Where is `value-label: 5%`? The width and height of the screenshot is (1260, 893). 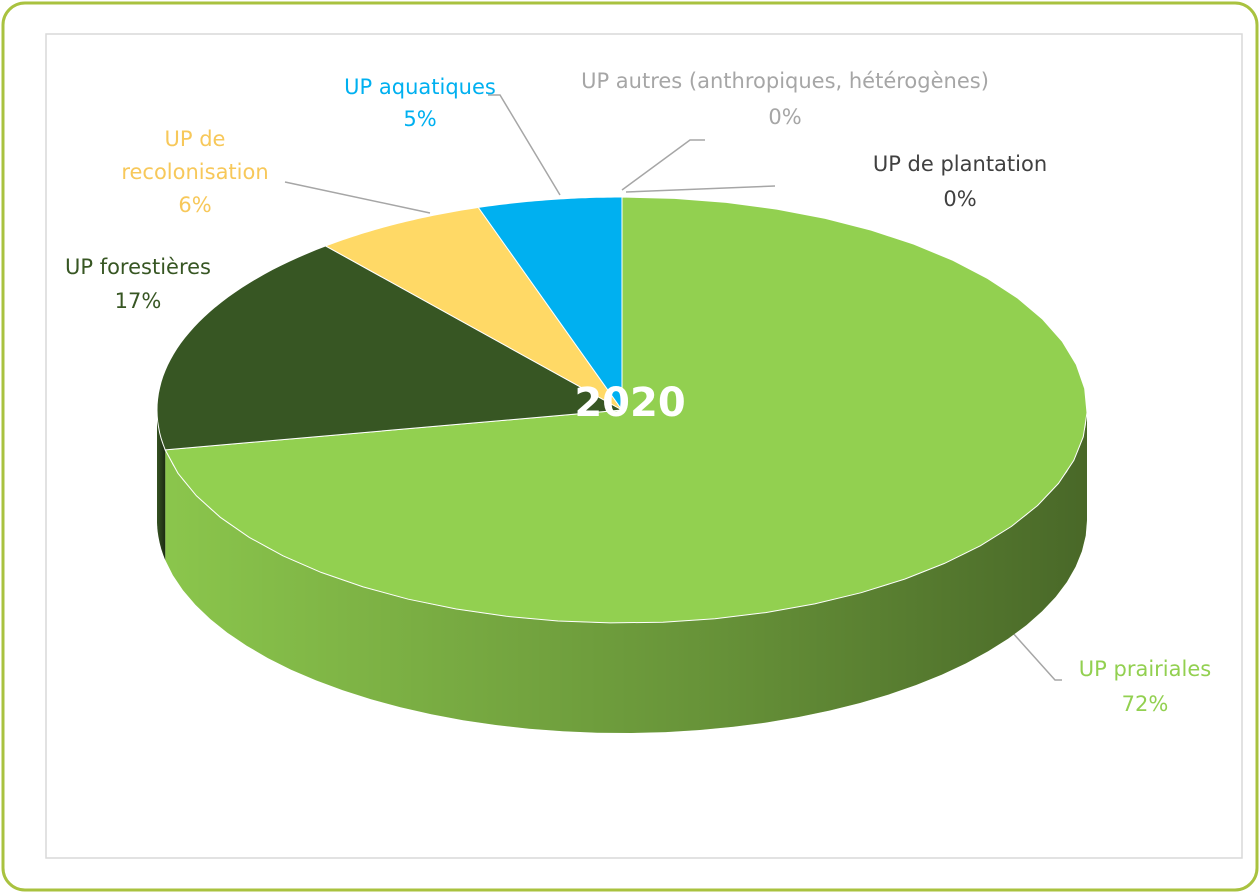 value-label: 5% is located at coordinates (419, 119).